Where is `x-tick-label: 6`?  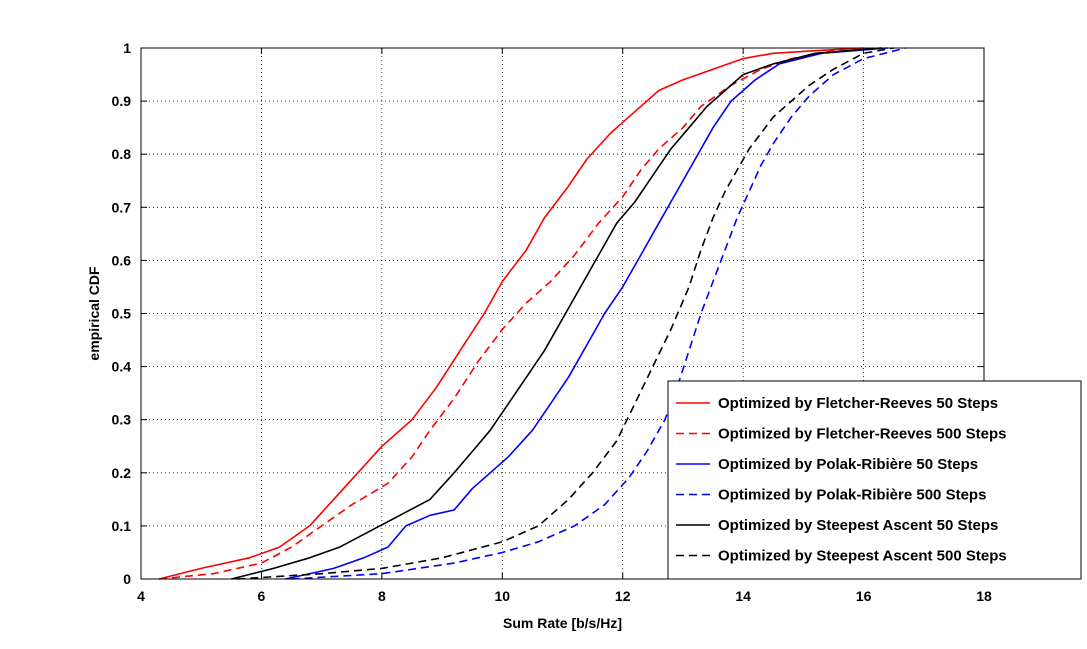 x-tick-label: 6 is located at coordinates (262, 596).